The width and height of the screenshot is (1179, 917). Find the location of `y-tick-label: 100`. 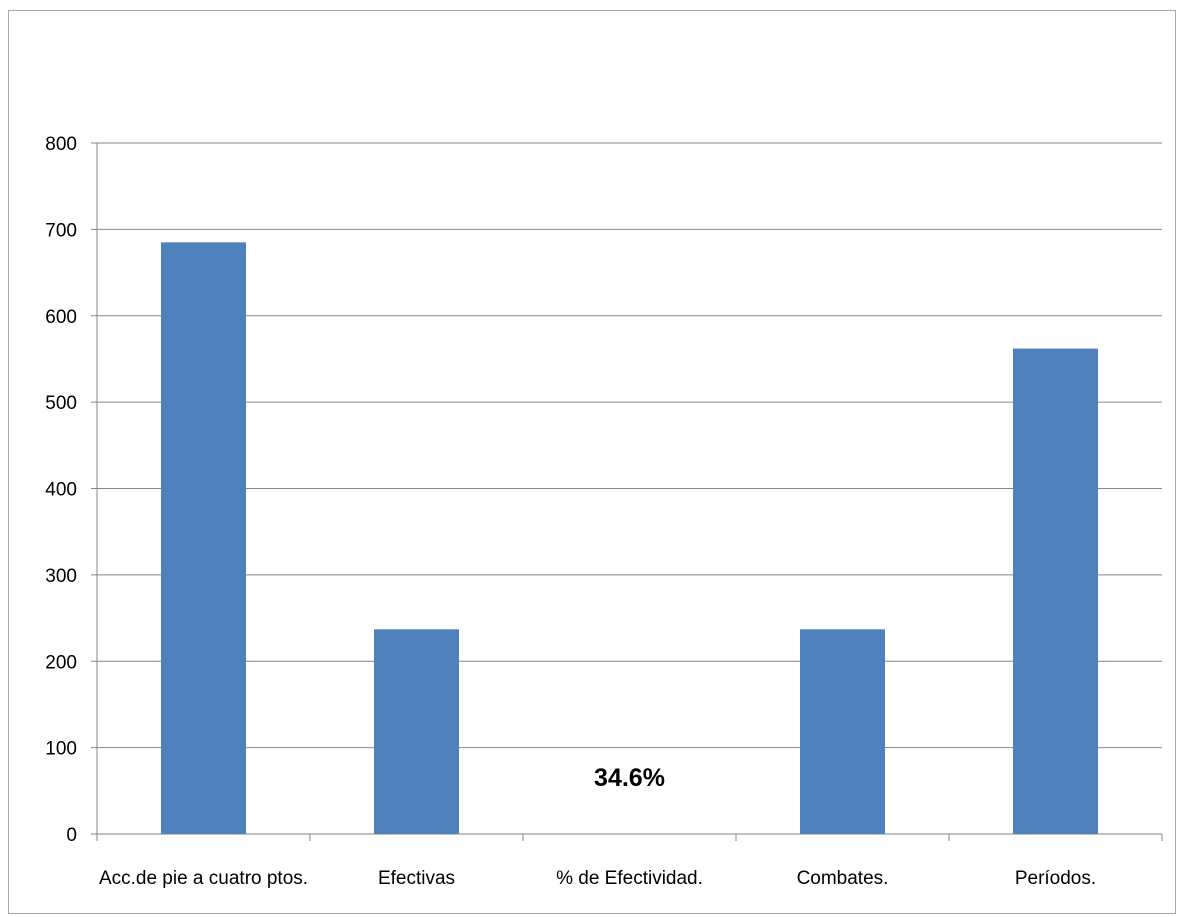

y-tick-label: 100 is located at coordinates (61, 749).